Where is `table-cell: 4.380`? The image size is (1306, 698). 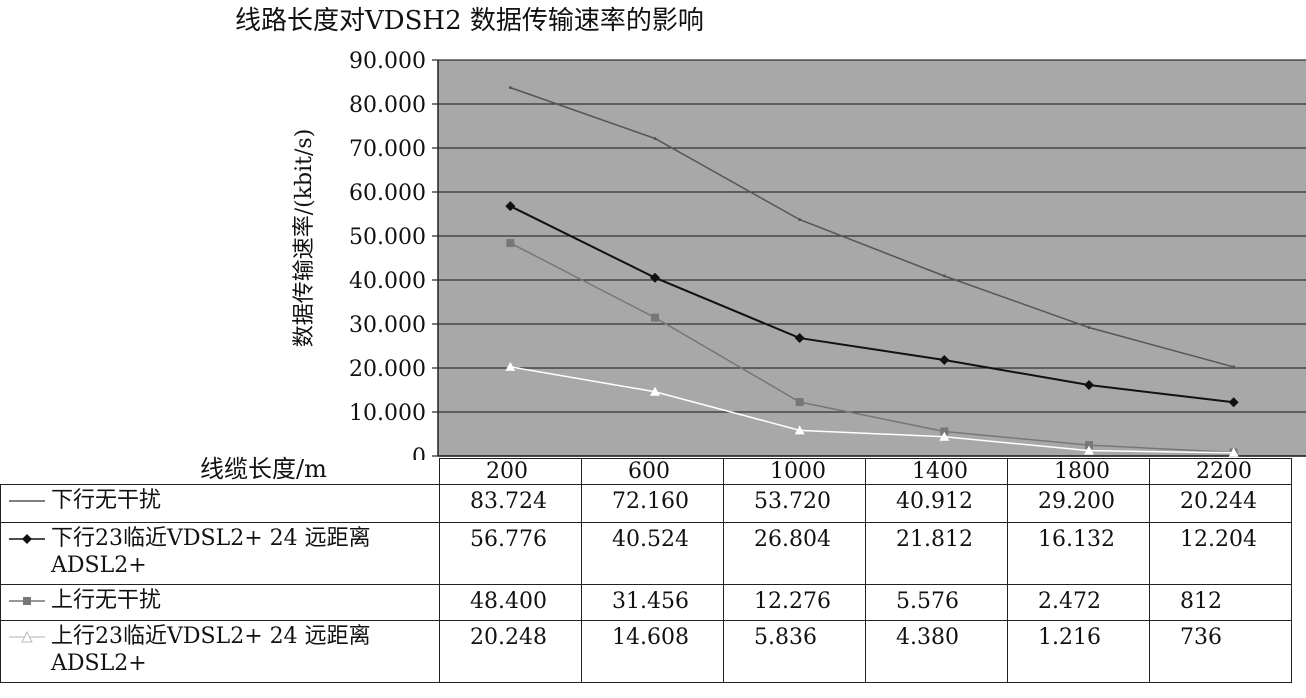 table-cell: 4.380 is located at coordinates (936, 651).